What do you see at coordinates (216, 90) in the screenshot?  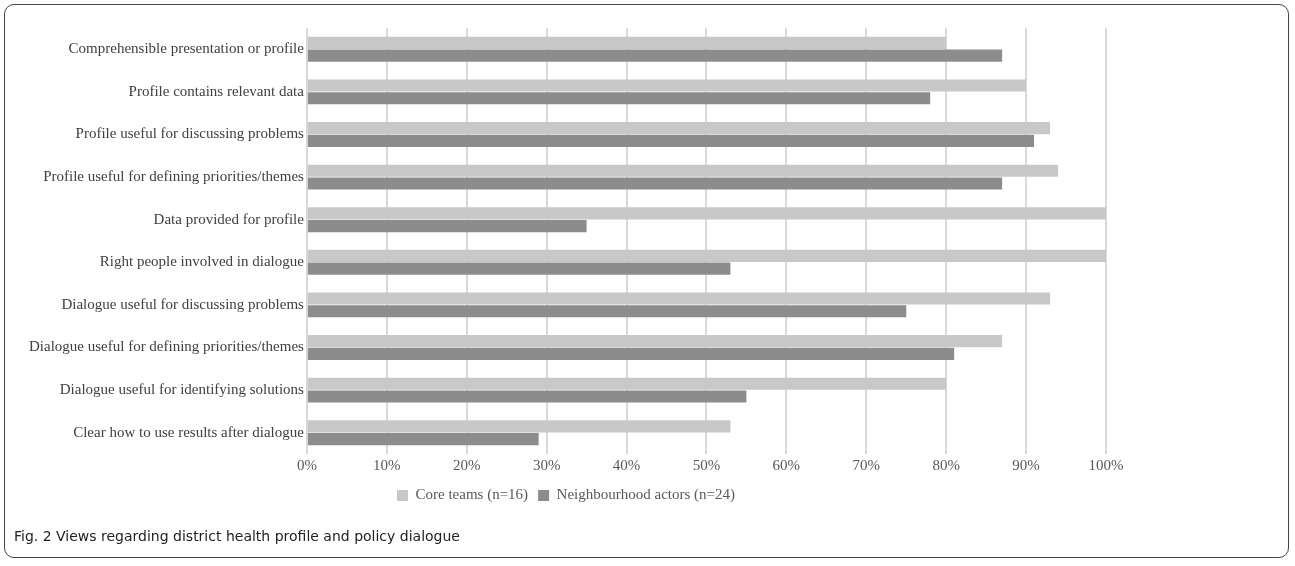 I see `y-tick-label: Profile contains relevant data` at bounding box center [216, 90].